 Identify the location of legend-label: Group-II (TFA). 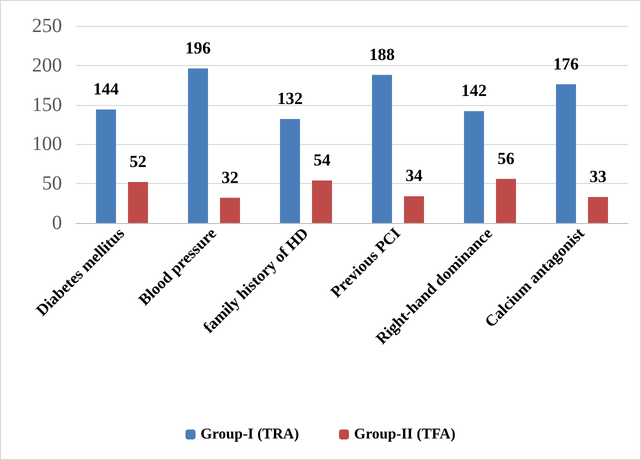
(405, 434).